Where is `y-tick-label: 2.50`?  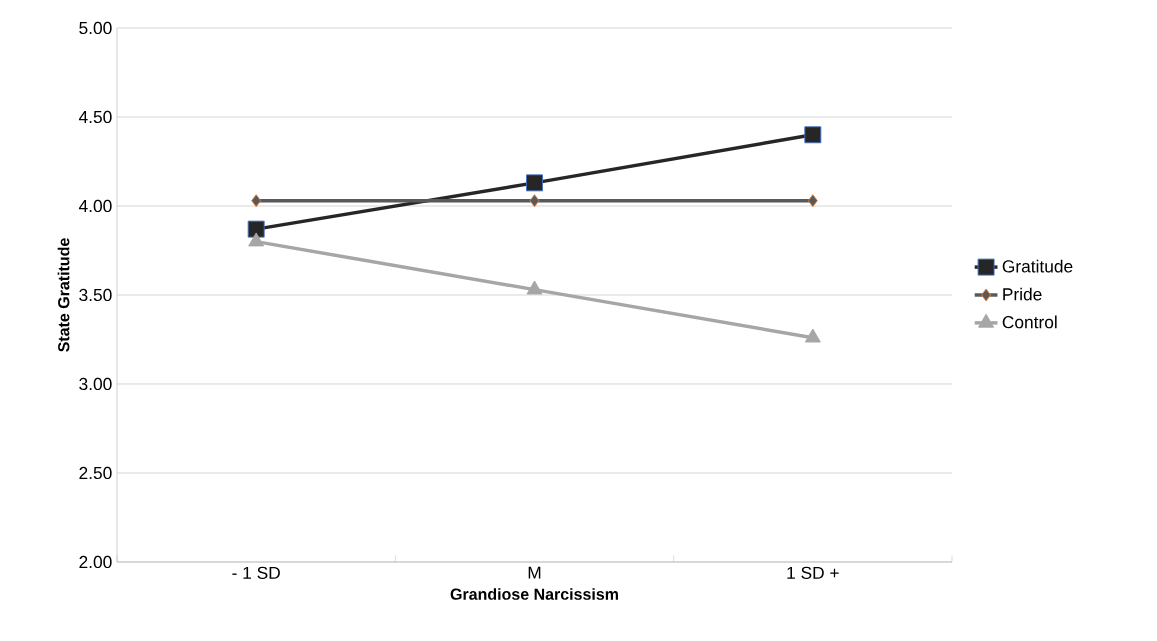 y-tick-label: 2.50 is located at coordinates (95, 473).